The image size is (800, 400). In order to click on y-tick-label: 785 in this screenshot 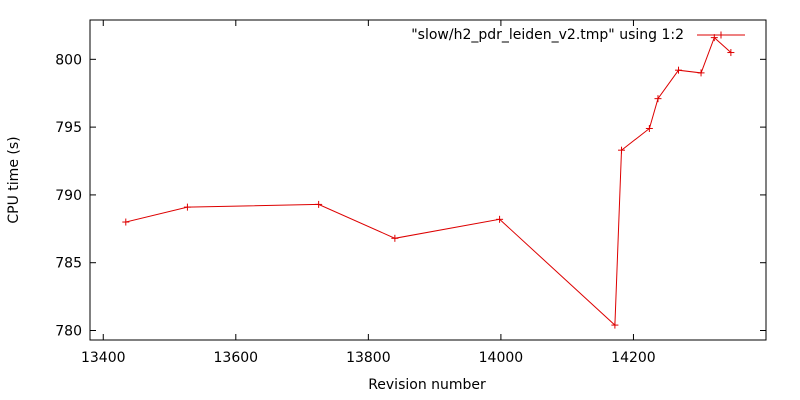, I will do `click(68, 264)`.